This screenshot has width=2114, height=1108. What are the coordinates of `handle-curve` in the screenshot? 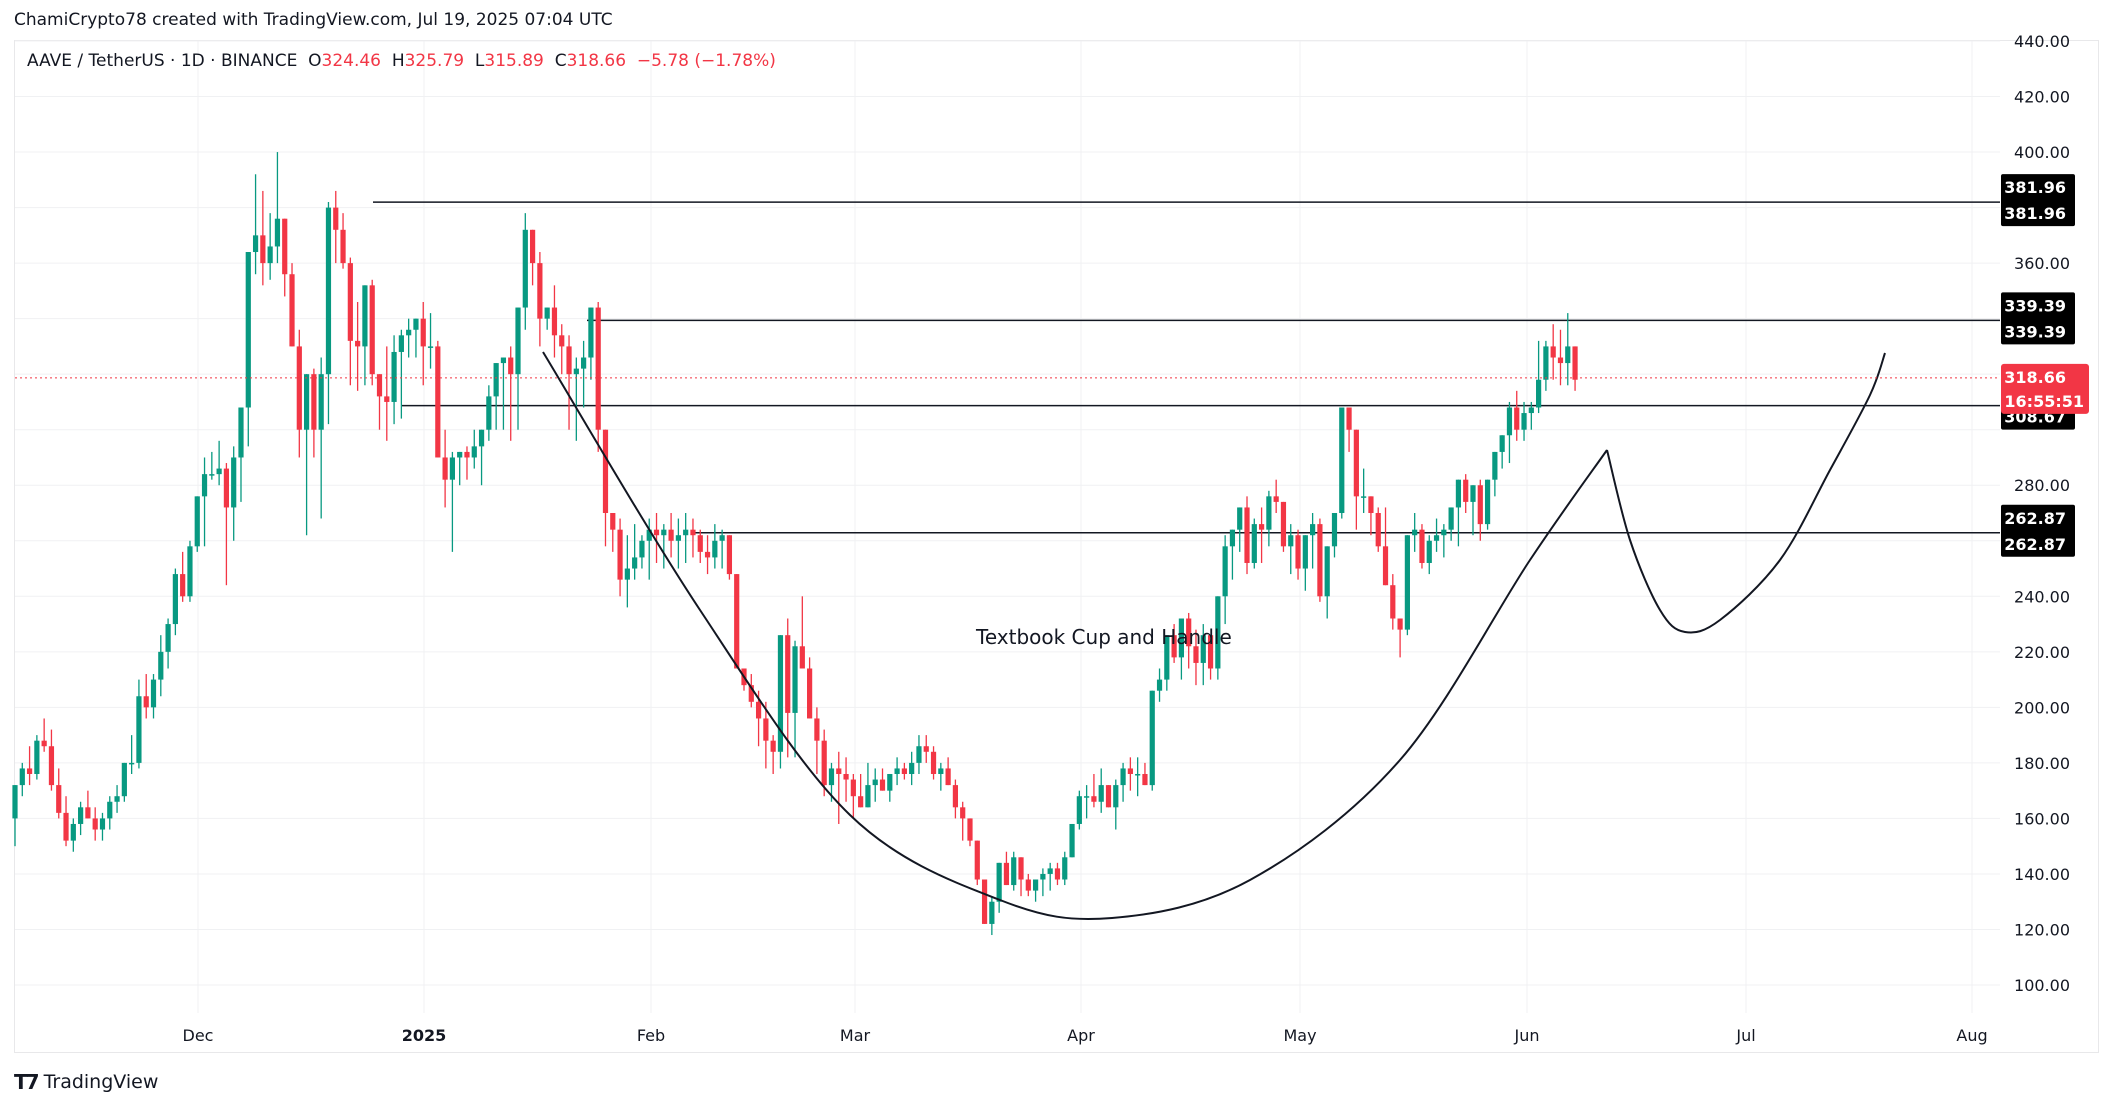 It's located at (1746, 493).